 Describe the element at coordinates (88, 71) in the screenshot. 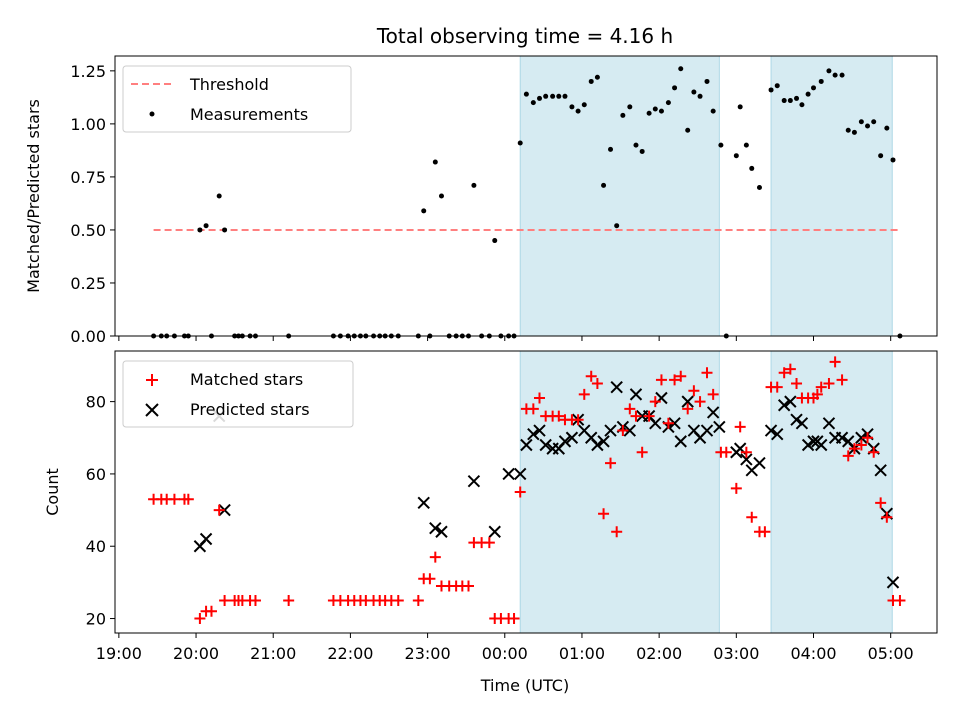

I see `top-y-tick-label: 1.25` at that location.